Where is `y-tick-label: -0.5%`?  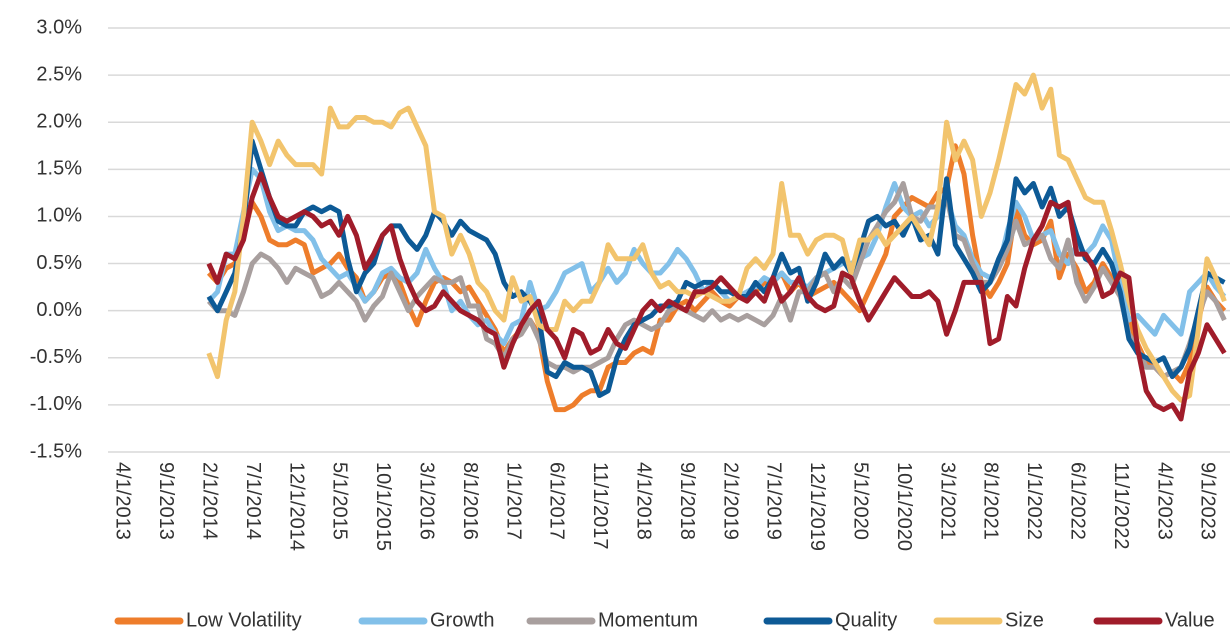 y-tick-label: -0.5% is located at coordinates (56, 357).